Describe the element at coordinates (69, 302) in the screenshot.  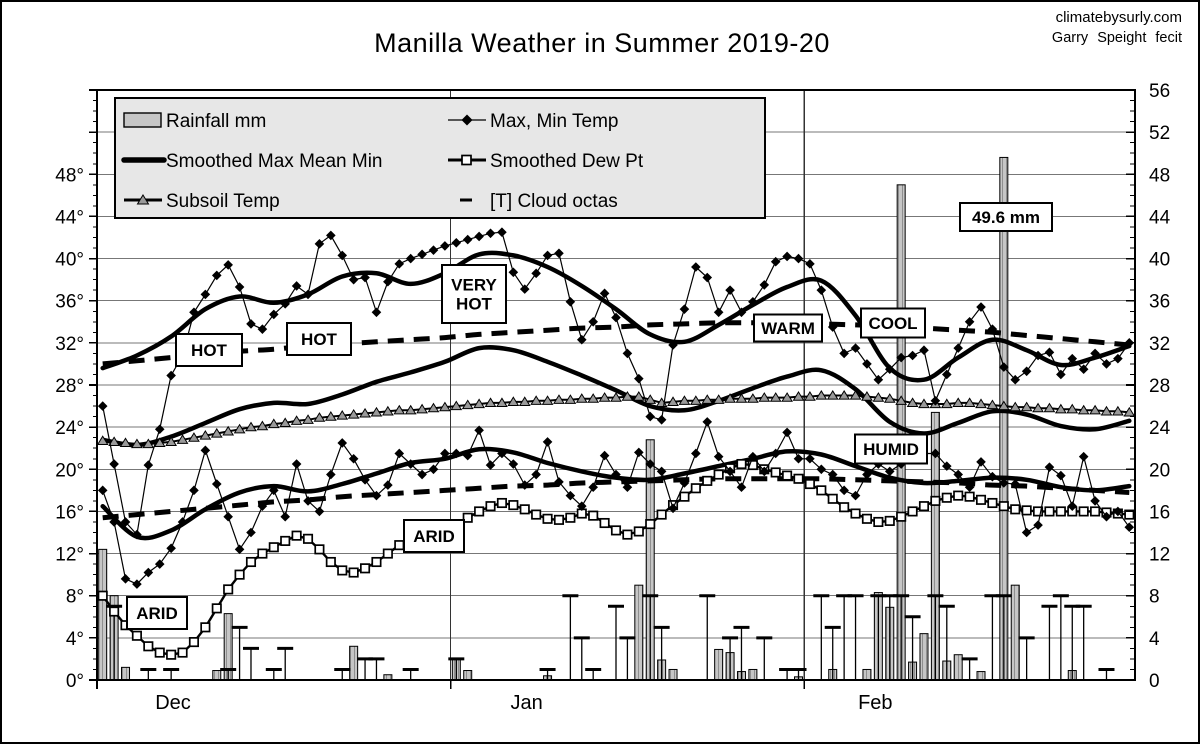
I see `svg-text: 36°` at that location.